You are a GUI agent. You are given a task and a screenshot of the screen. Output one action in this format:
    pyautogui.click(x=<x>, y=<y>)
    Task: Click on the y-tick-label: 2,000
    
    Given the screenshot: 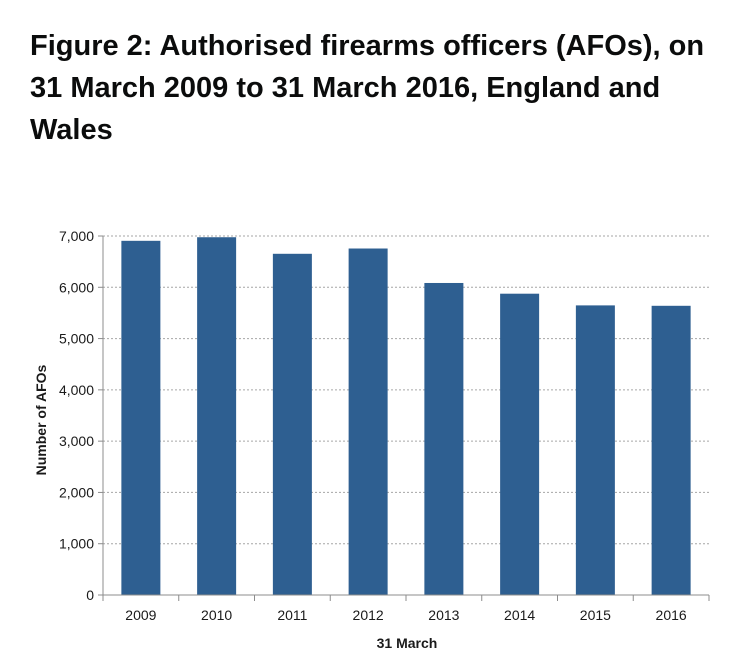 What is the action you would take?
    pyautogui.click(x=76, y=492)
    